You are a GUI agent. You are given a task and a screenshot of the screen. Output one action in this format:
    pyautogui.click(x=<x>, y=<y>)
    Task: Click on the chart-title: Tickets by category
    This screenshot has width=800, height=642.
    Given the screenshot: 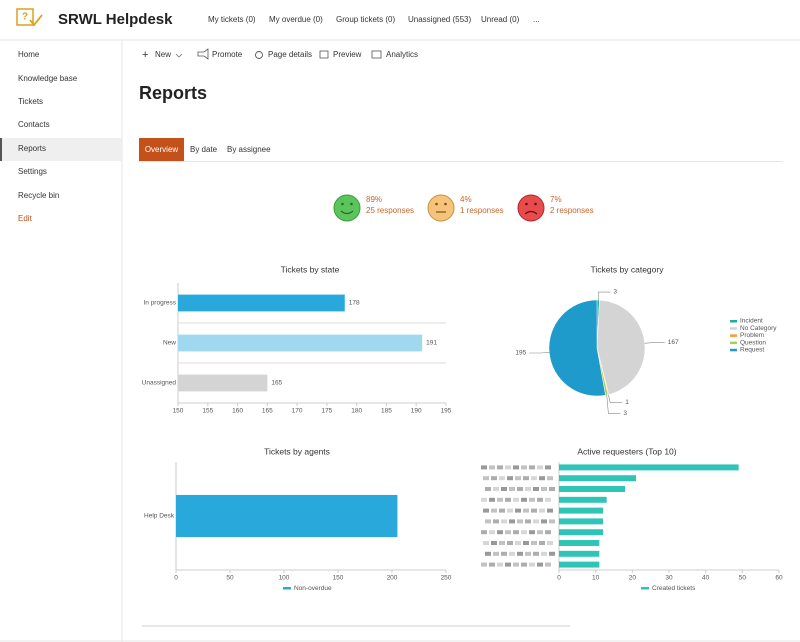 What is the action you would take?
    pyautogui.click(x=628, y=269)
    